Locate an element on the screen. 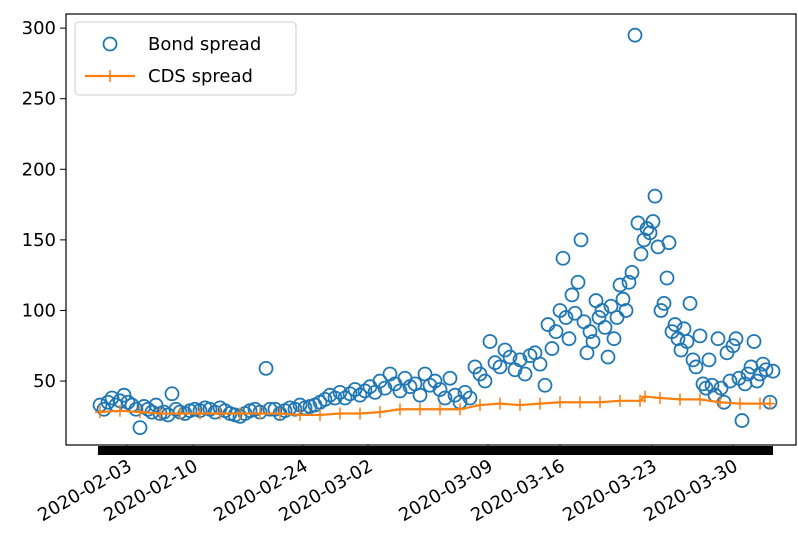 This screenshot has width=798, height=546. y-tick-label: 200 is located at coordinates (39, 169).